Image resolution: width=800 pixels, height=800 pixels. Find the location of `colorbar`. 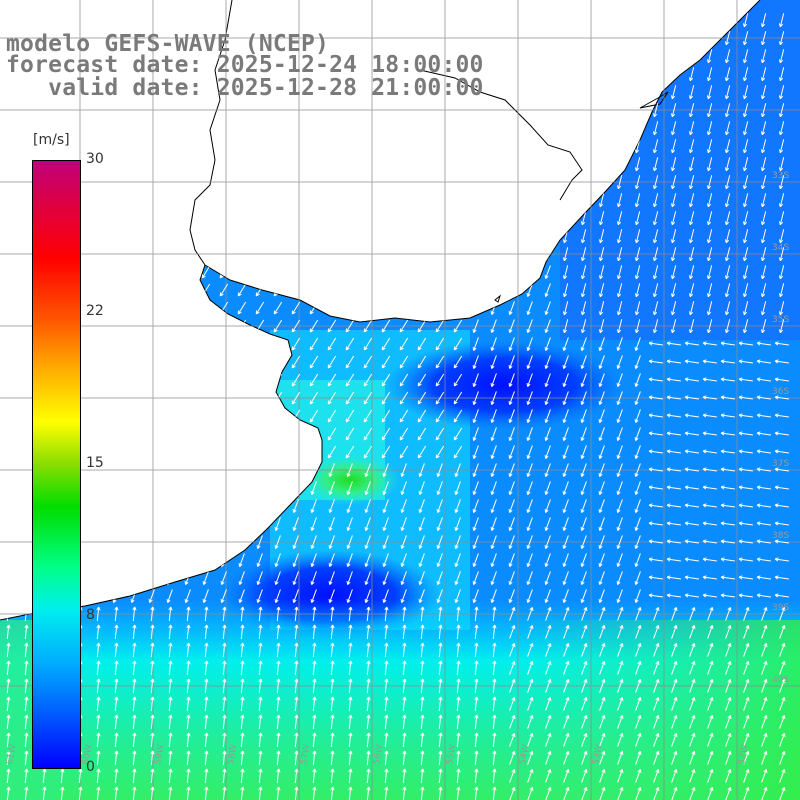

colorbar is located at coordinates (56, 464).